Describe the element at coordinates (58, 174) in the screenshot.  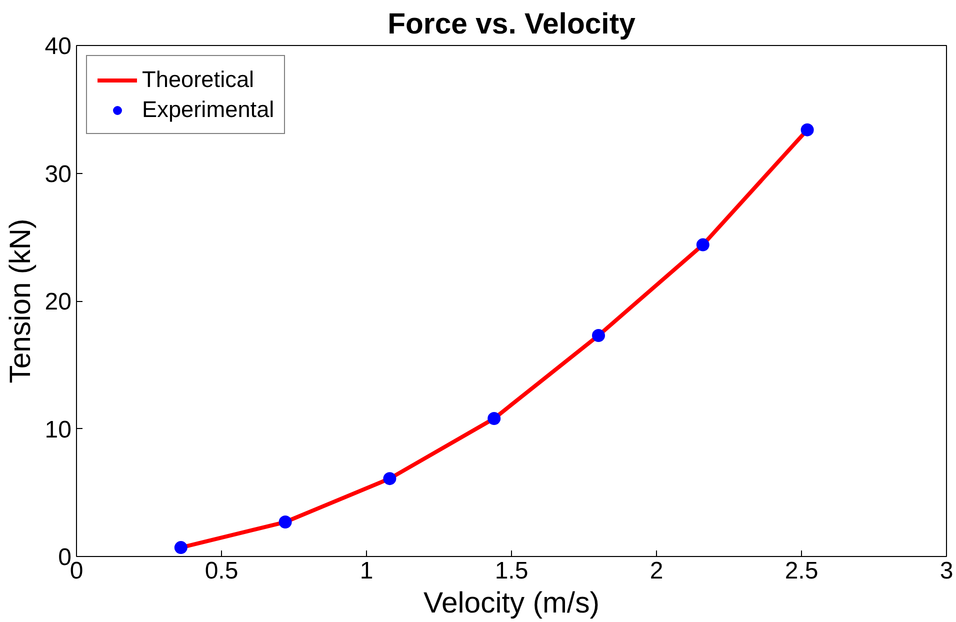
I see `y-tick-label: 30` at that location.